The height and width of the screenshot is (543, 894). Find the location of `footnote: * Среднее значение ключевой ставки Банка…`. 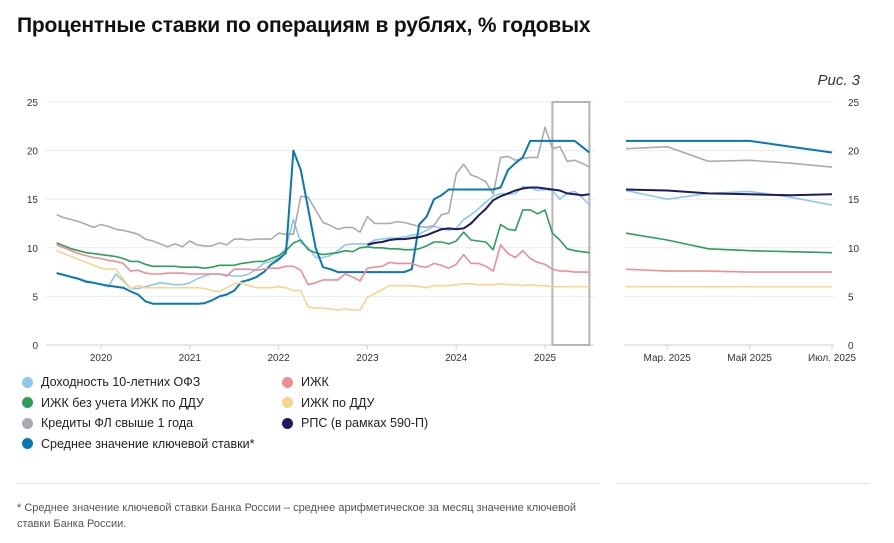

footnote: * Среднее значение ключевой ставки Банка… is located at coordinates (296, 516).